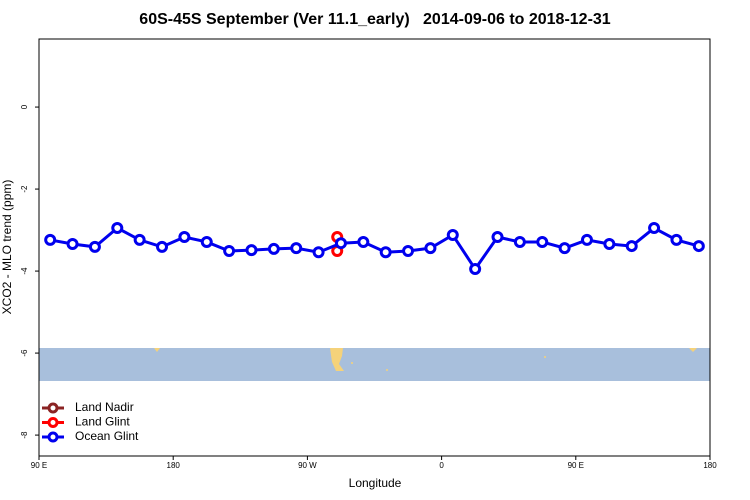  Describe the element at coordinates (307, 465) in the screenshot. I see `x-tick-label: 90 W` at that location.